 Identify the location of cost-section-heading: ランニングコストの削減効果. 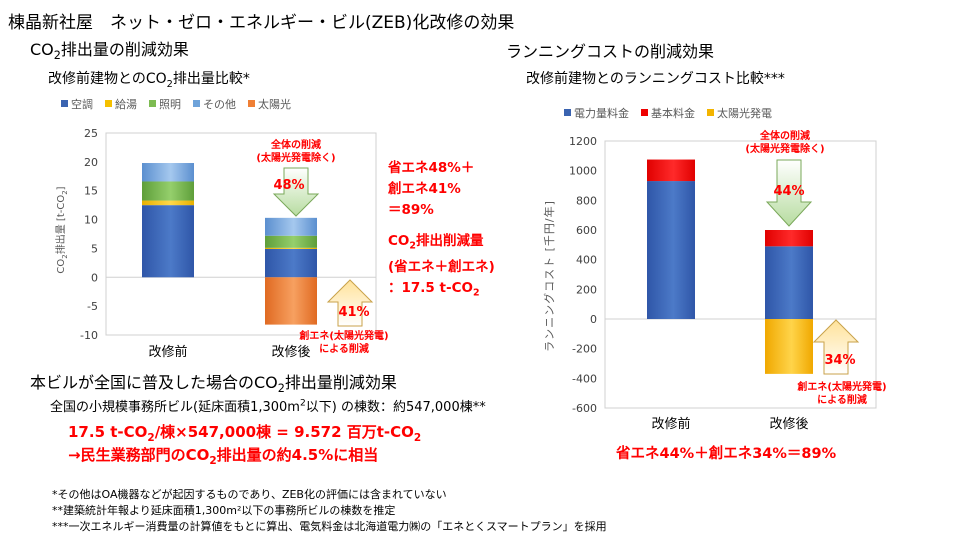
(610, 51).